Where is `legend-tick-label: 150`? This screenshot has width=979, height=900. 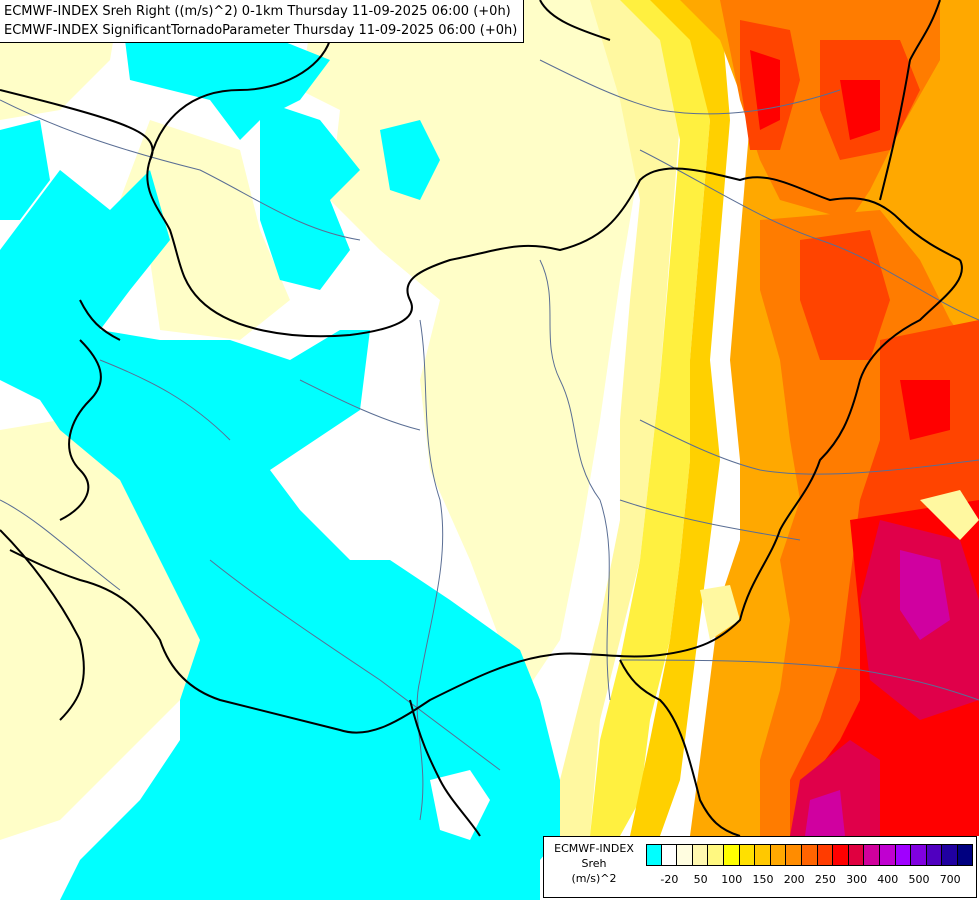
legend-tick-label: 150 is located at coordinates (763, 879).